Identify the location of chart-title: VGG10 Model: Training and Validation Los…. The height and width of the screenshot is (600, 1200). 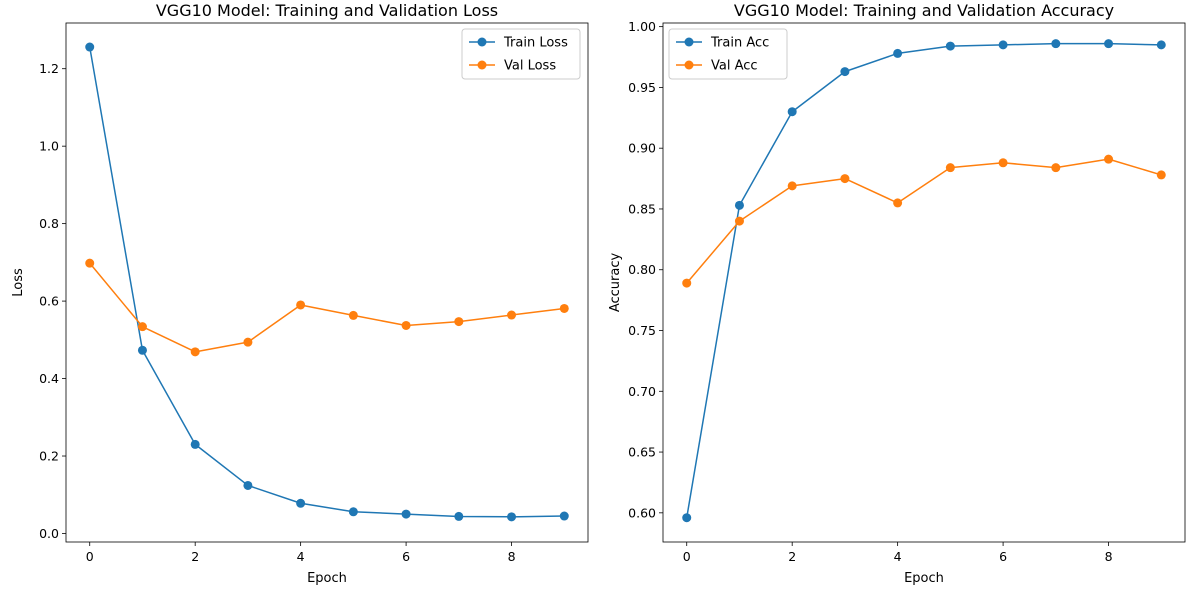
(327, 10).